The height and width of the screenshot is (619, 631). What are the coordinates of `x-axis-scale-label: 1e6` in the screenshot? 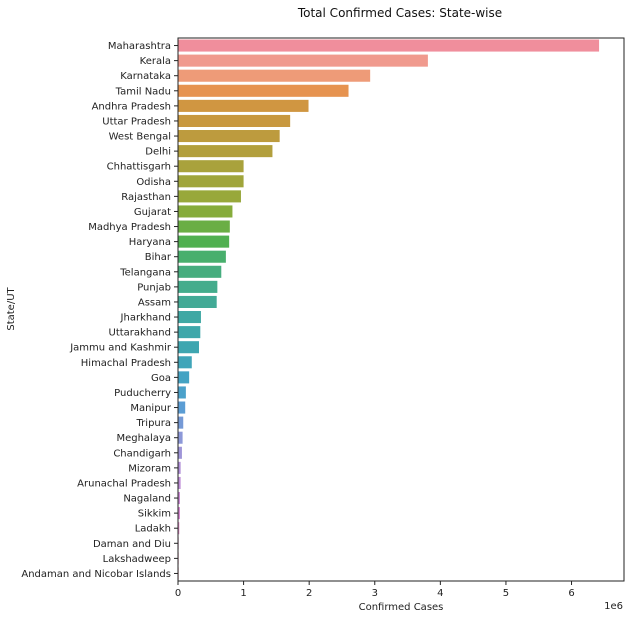 It's located at (613, 606).